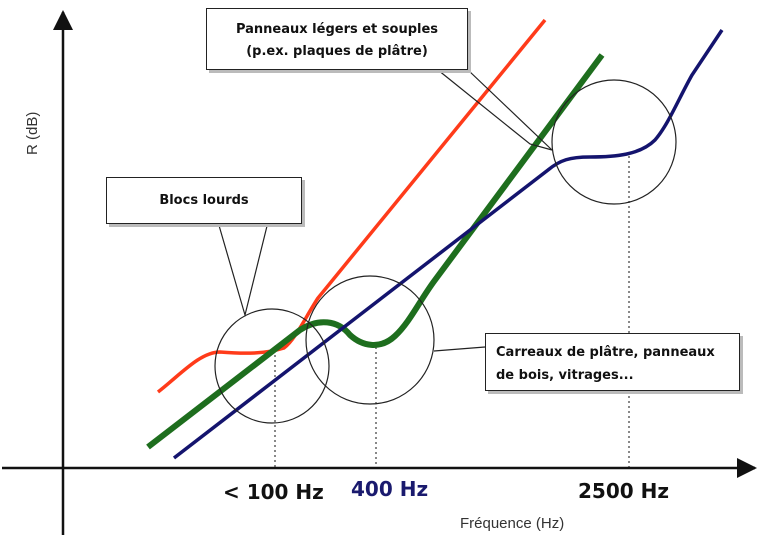 This screenshot has width=765, height=539. Describe the element at coordinates (243, 269) in the screenshot. I see `callout-pointer-blocks` at that location.